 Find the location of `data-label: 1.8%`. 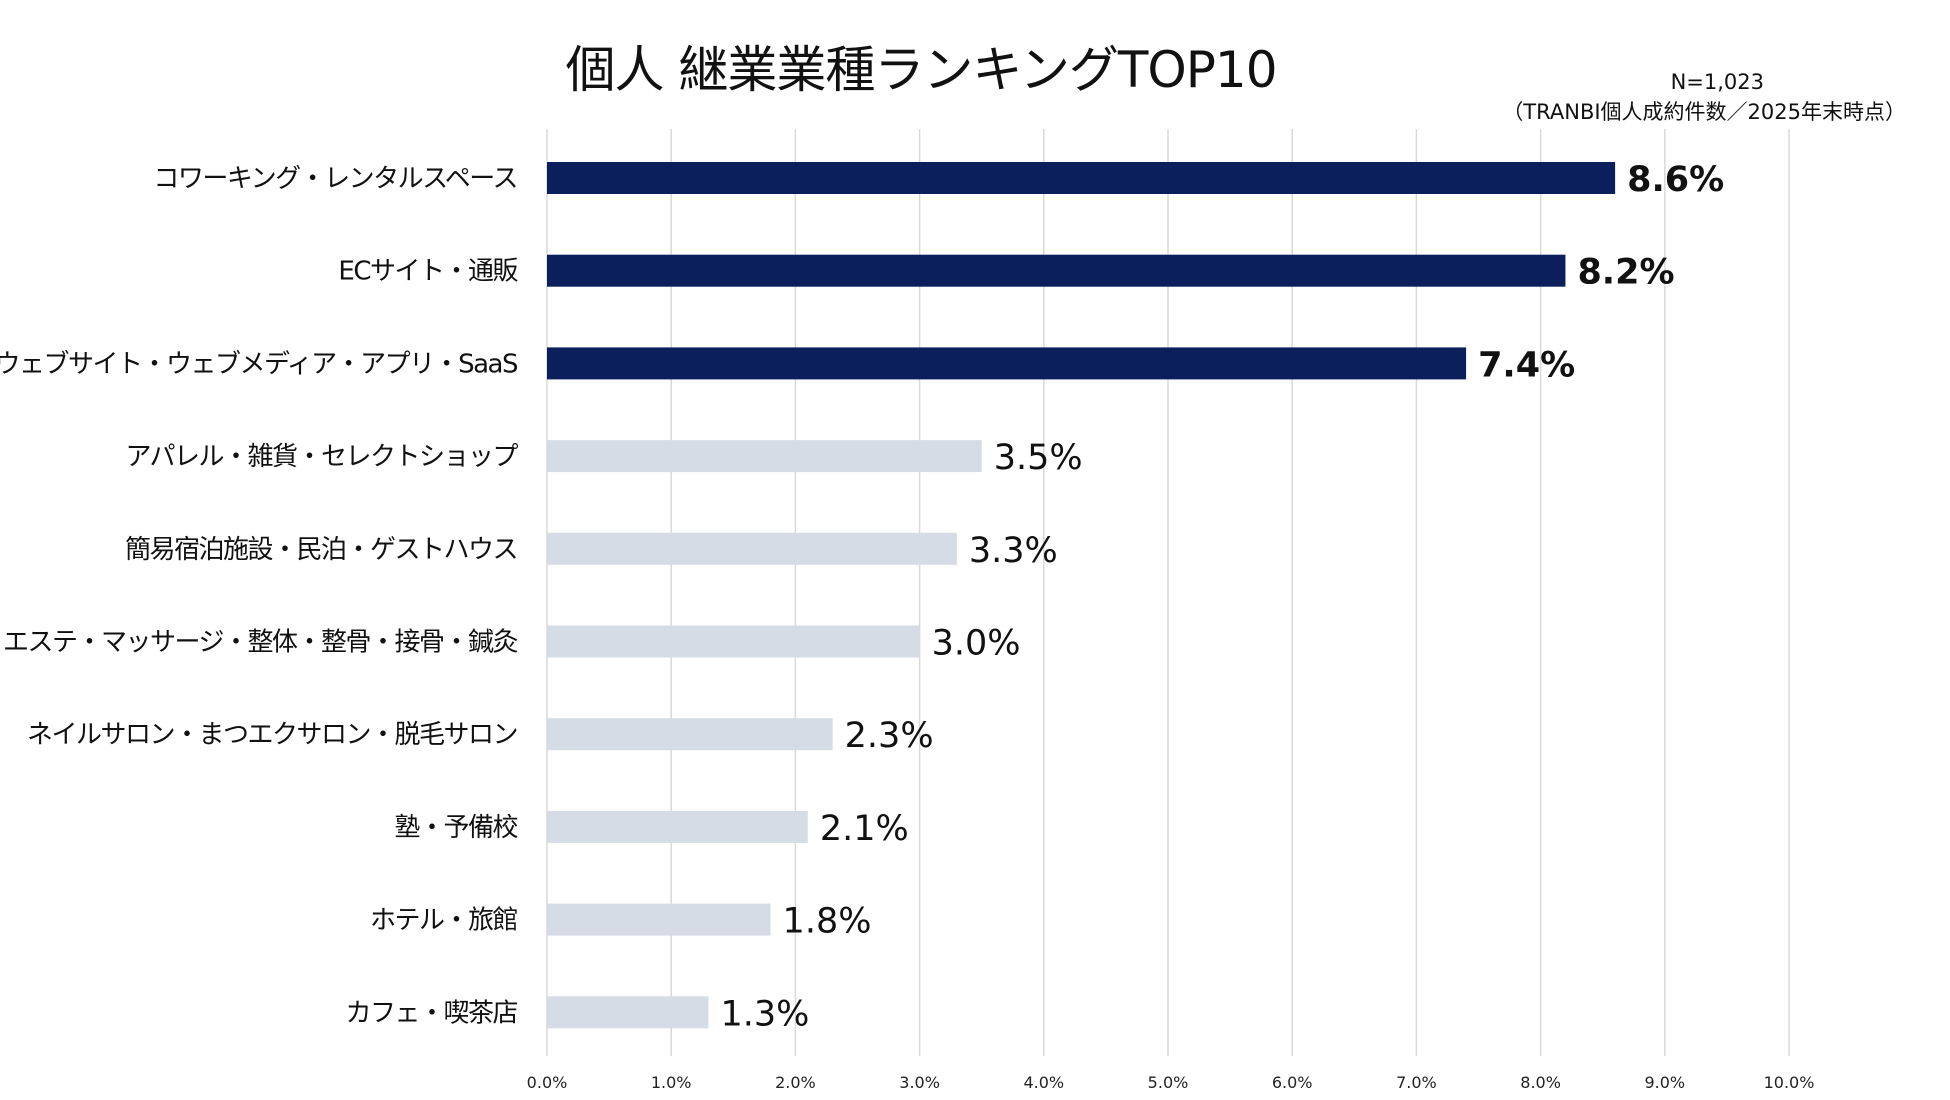

data-label: 1.8% is located at coordinates (827, 922).